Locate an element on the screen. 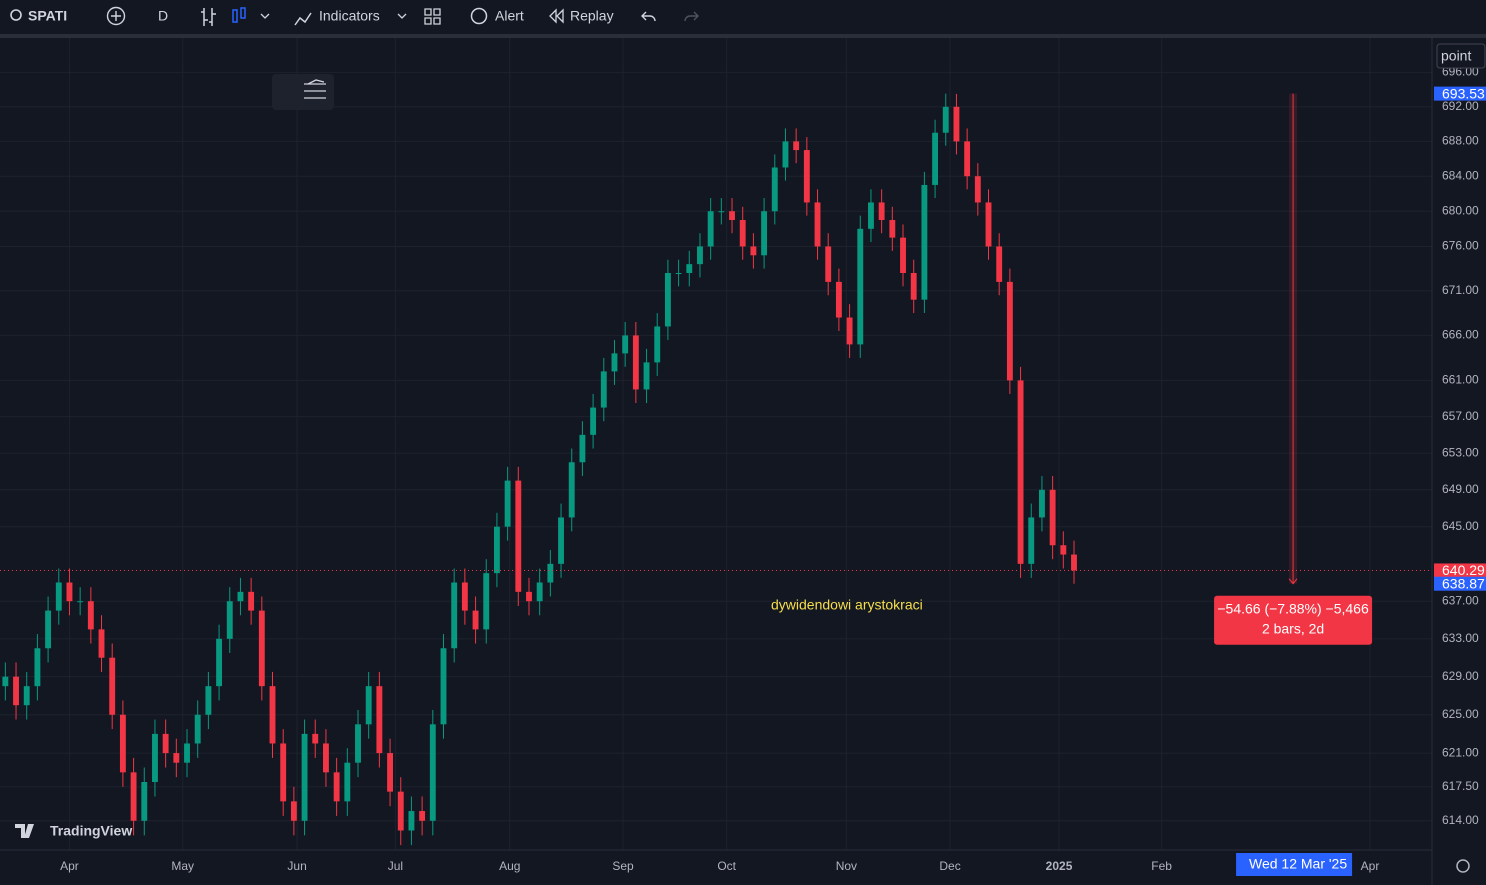 The image size is (1486, 885). toolbar: SPATI D Indicators Alert Replay is located at coordinates (743, 19).